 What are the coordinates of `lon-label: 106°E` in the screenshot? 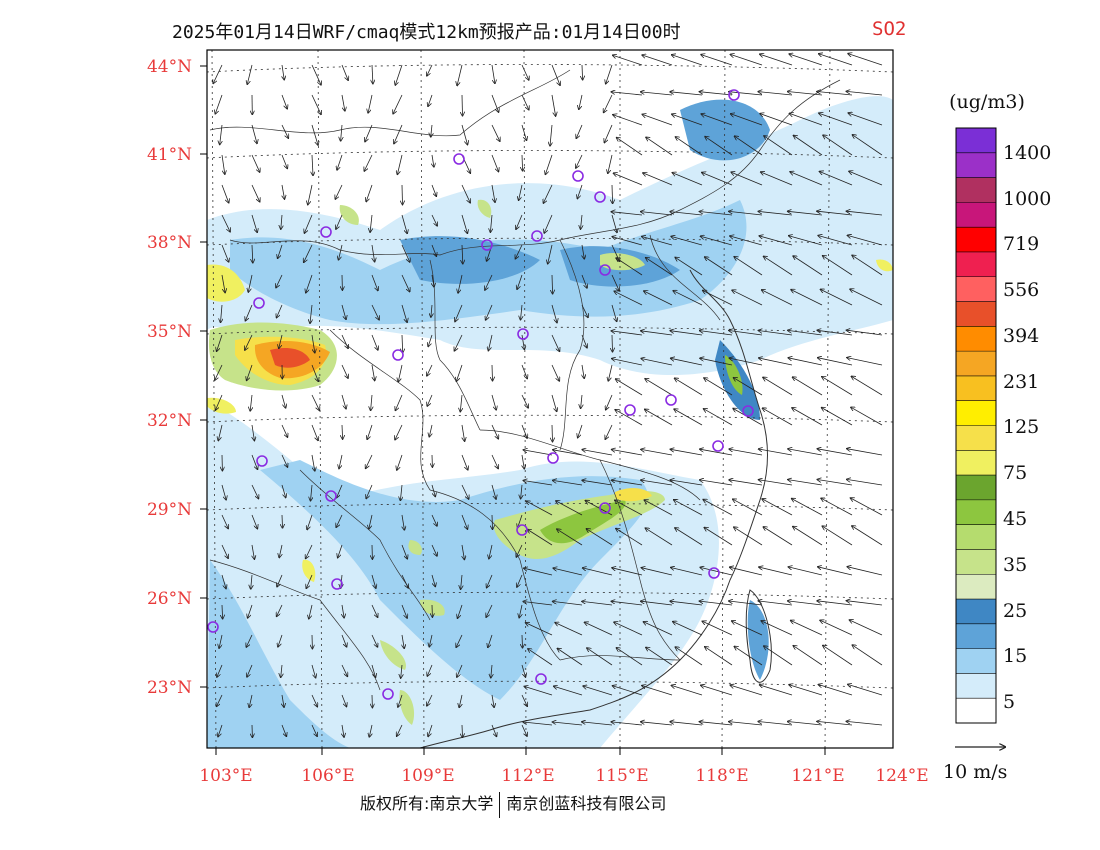 It's located at (327, 776).